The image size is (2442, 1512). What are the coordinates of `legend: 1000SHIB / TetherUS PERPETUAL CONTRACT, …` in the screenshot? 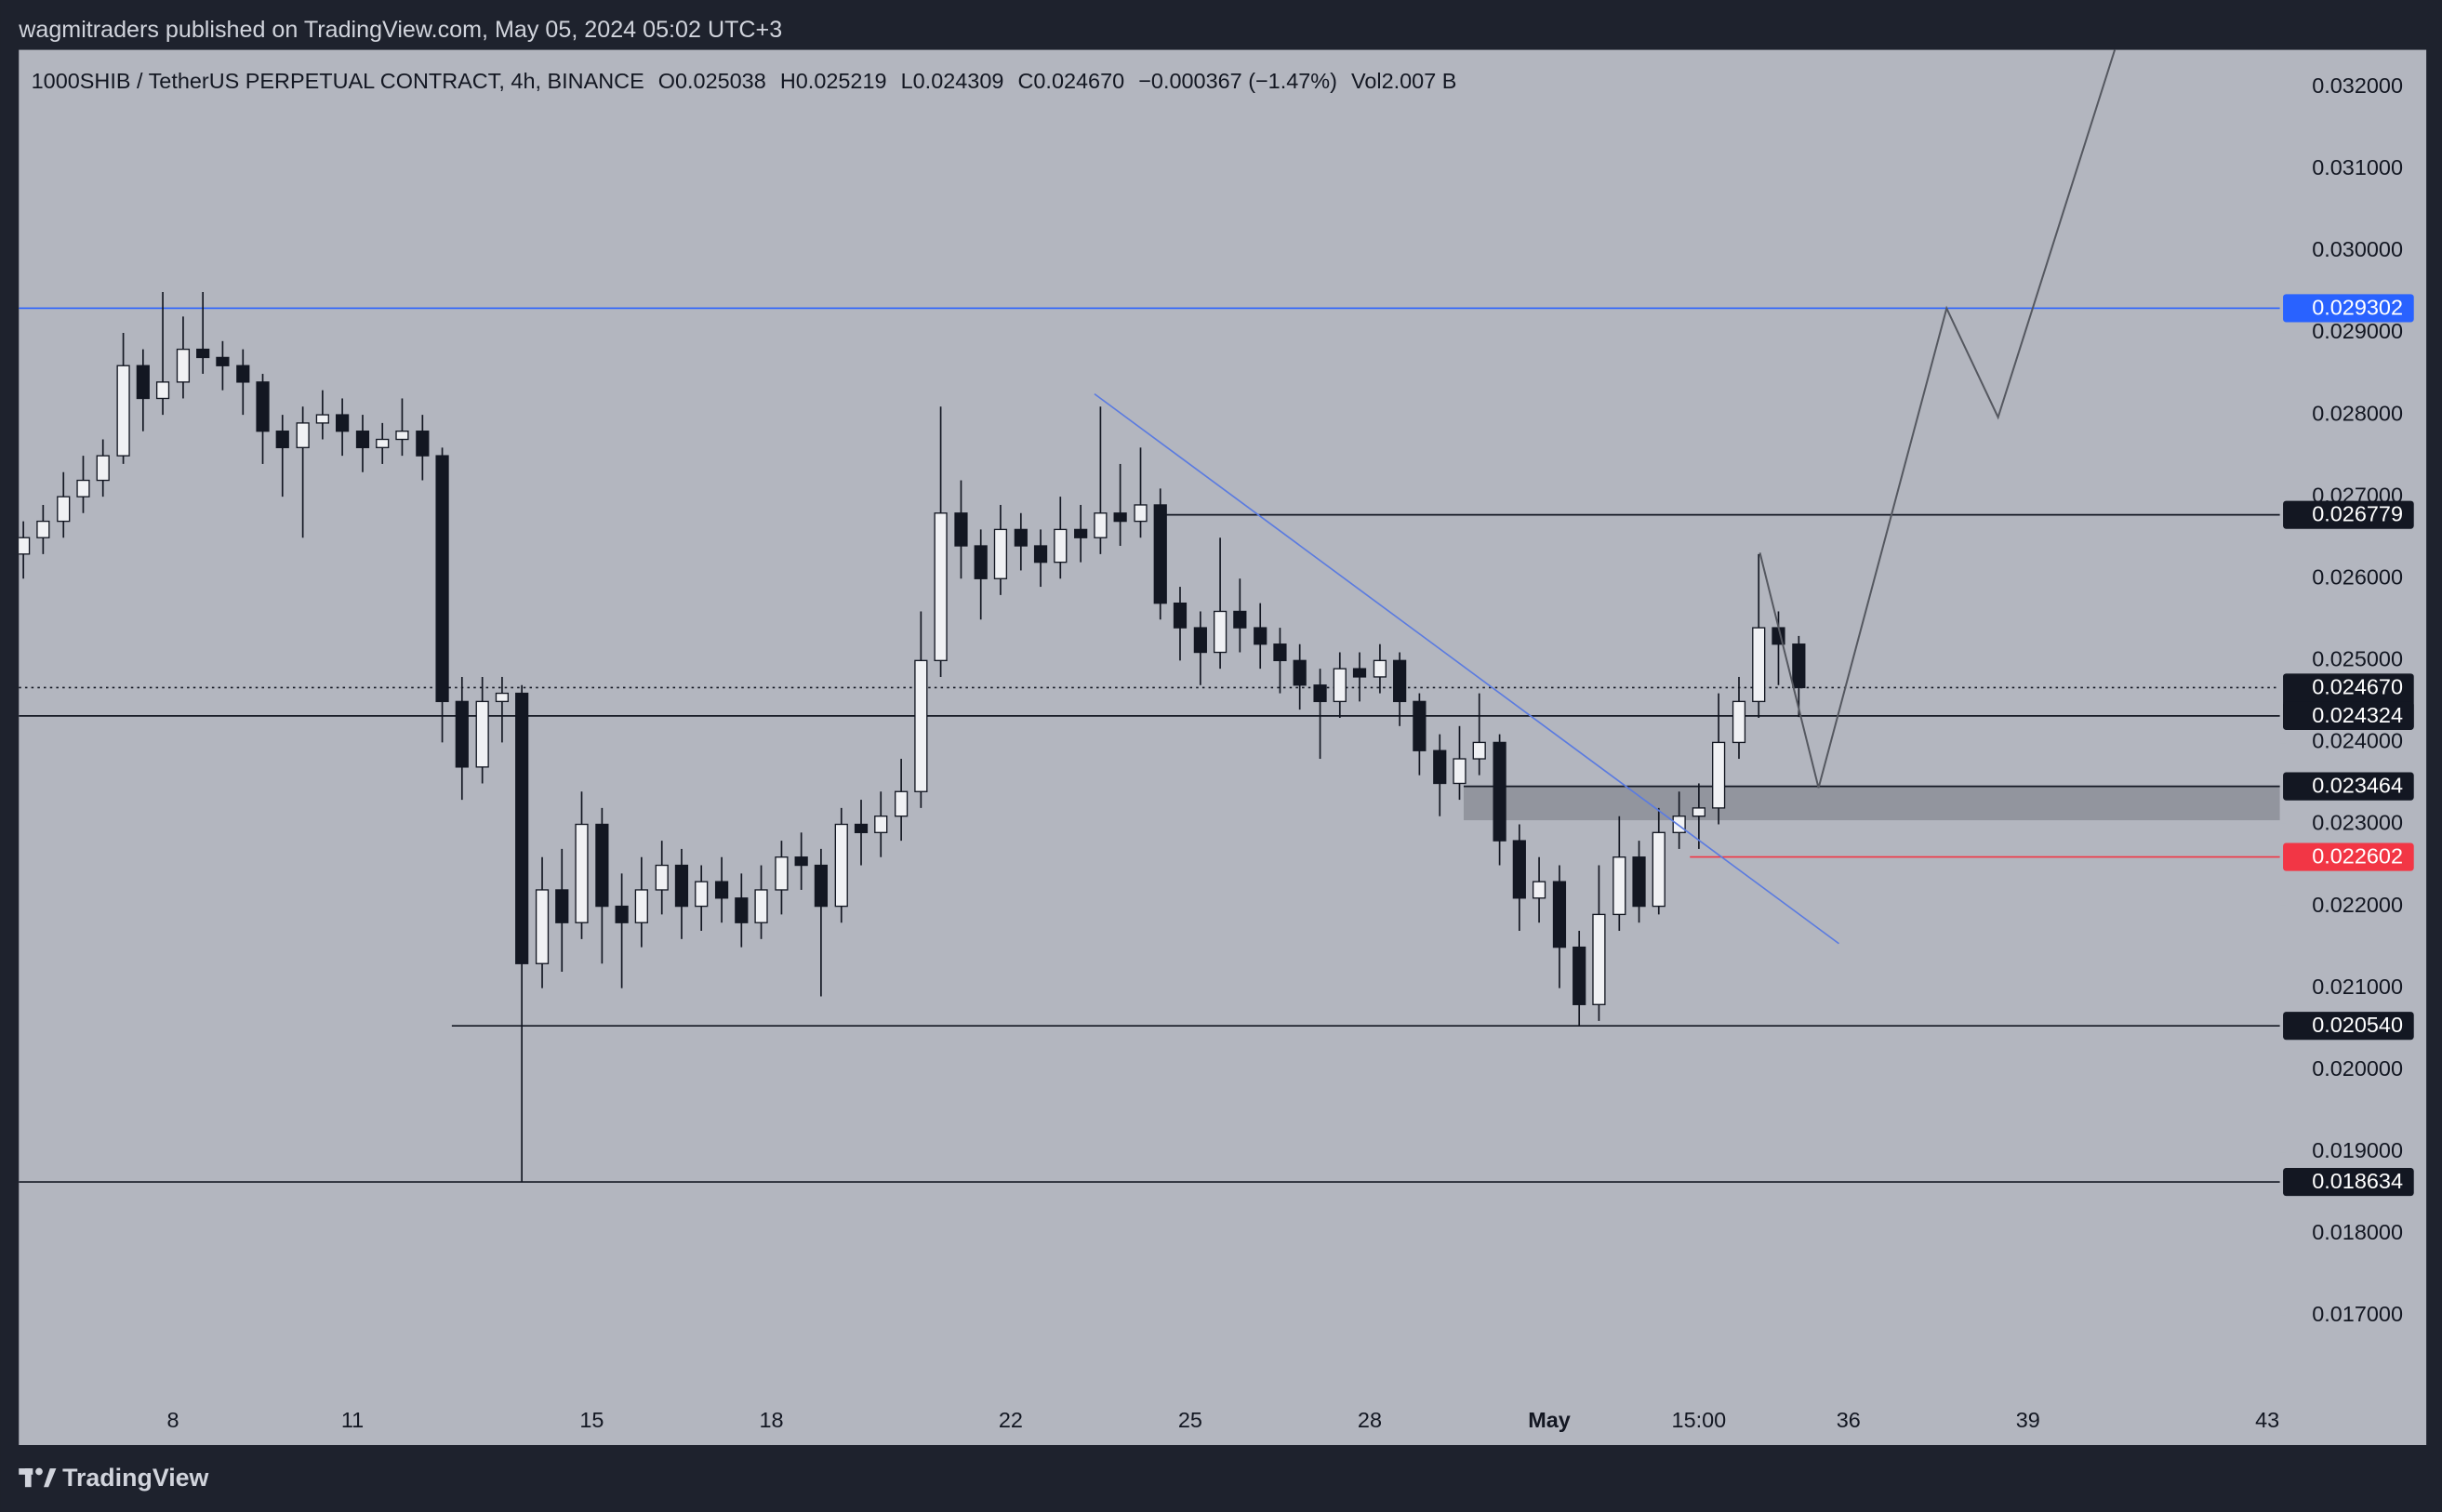 It's located at (744, 81).